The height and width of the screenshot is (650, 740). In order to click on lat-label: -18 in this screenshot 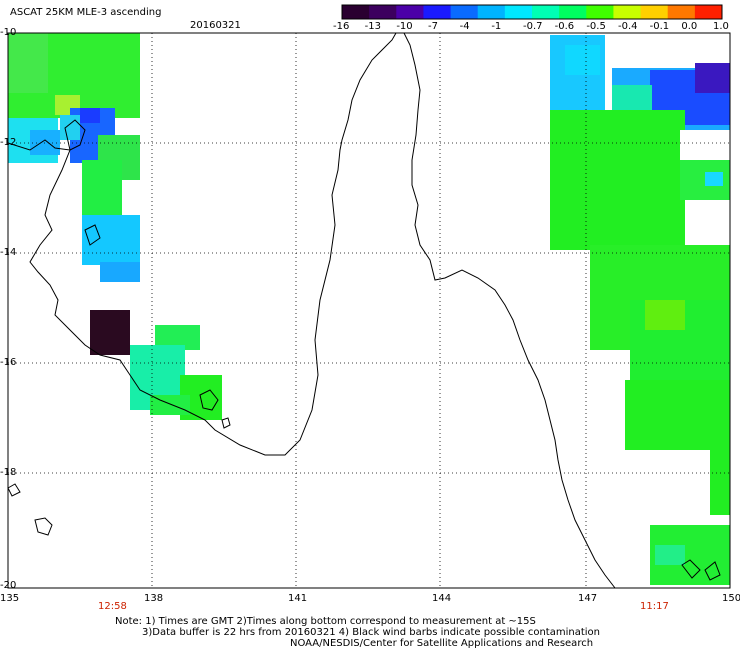, I will do `click(8, 472)`.